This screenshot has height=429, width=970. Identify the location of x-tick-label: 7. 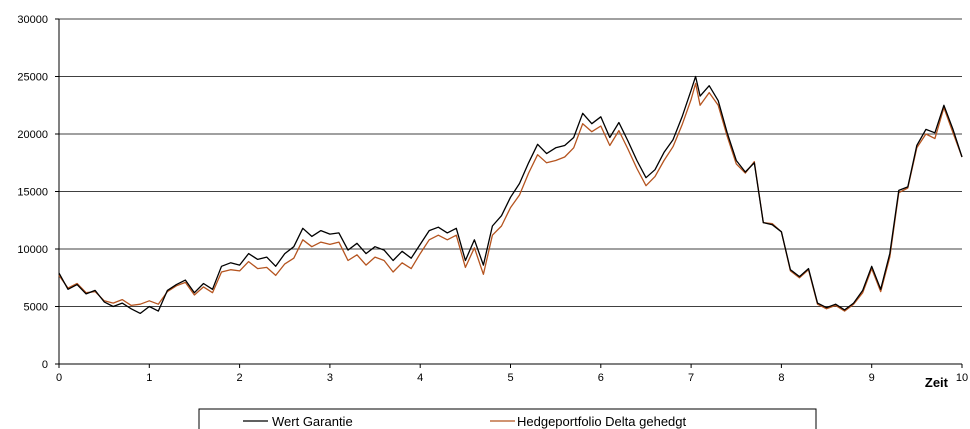
(691, 378).